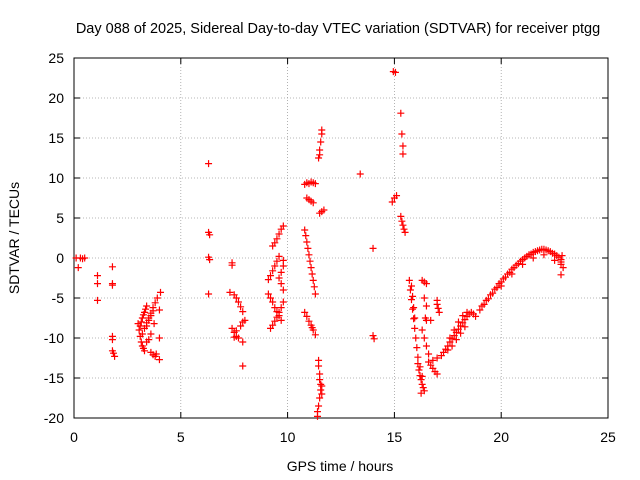 The height and width of the screenshot is (480, 640). What do you see at coordinates (60, 258) in the screenshot?
I see `y-tick-label: 0` at bounding box center [60, 258].